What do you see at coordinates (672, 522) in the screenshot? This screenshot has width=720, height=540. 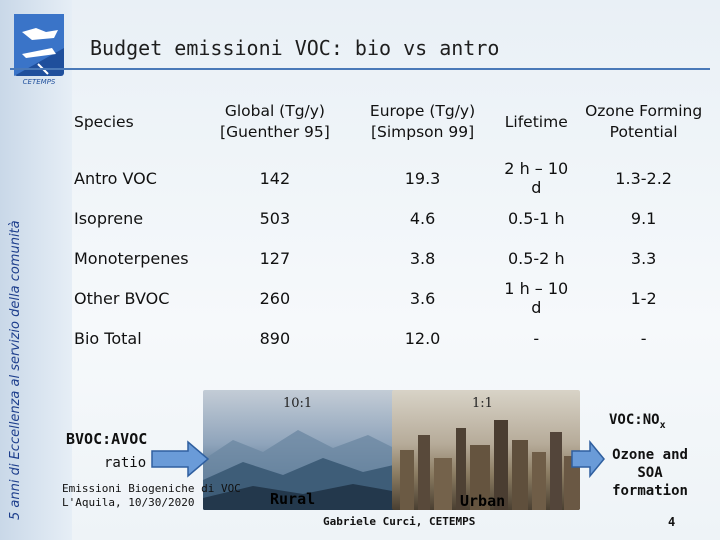 I see `page-number: 4` at bounding box center [672, 522].